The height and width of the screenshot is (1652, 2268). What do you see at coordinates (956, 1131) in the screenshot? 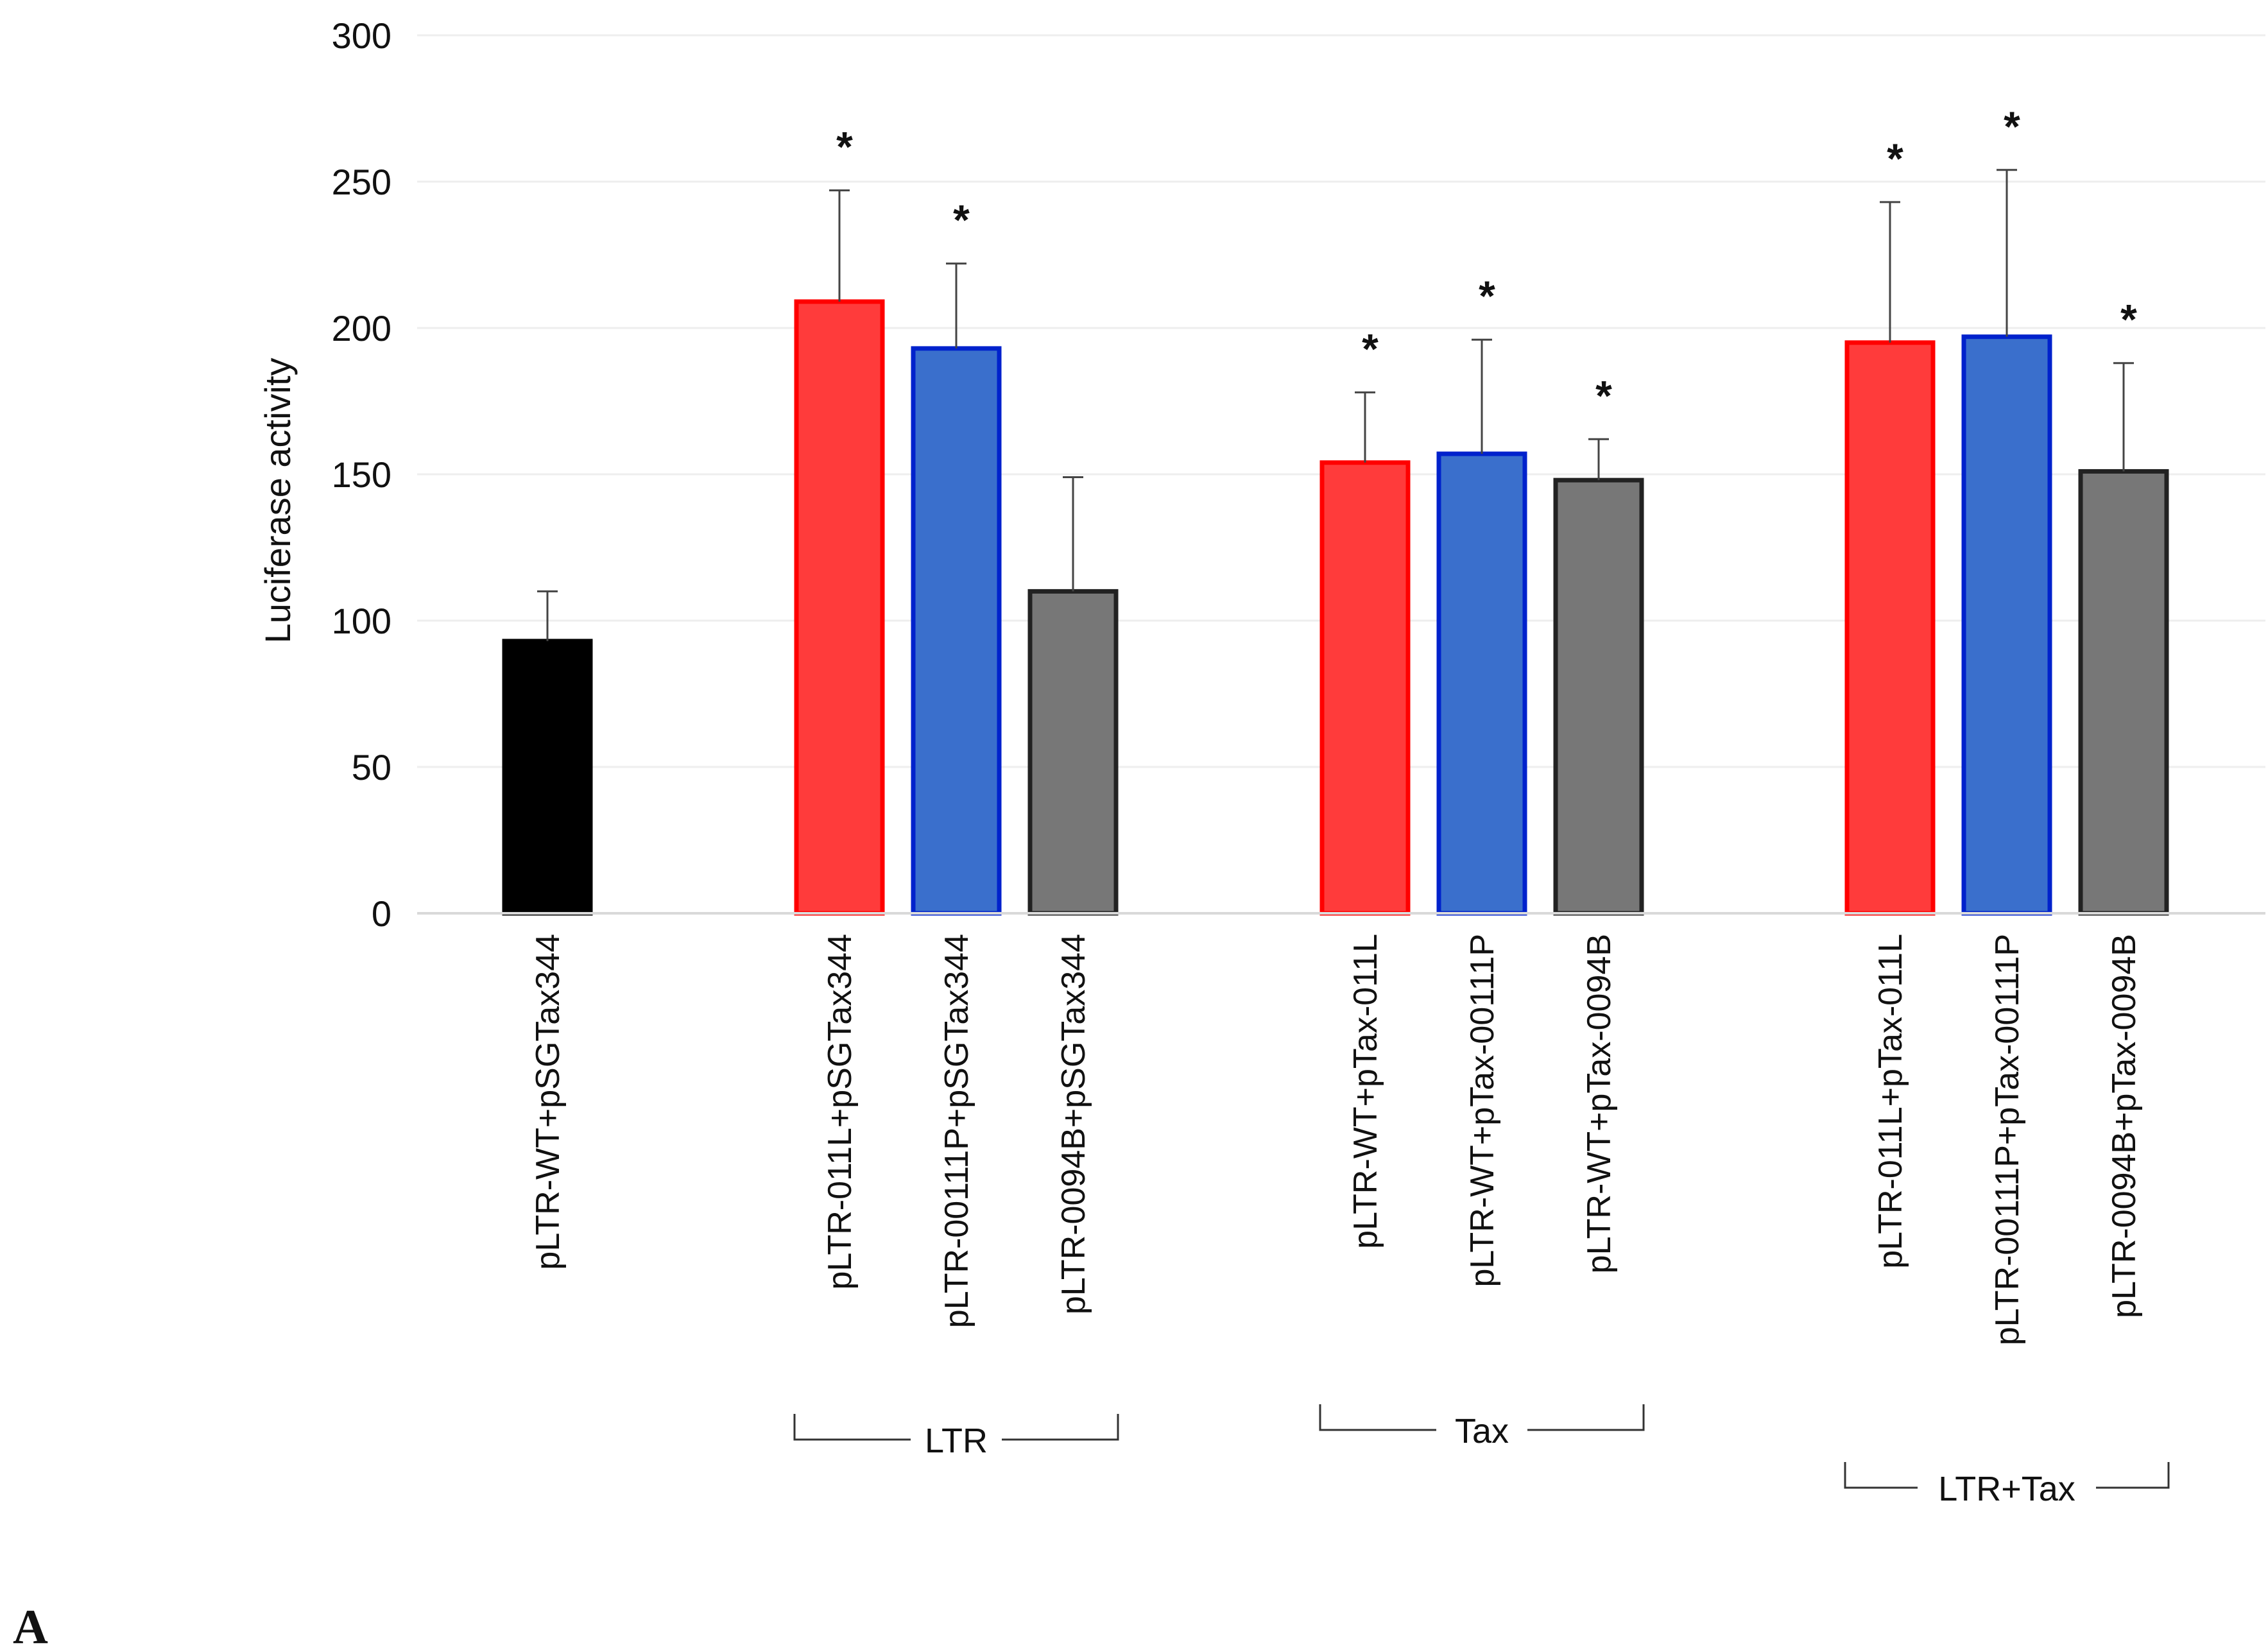
I see `x-tick-label: pLTR-00111P+pSGTax344` at bounding box center [956, 1131].